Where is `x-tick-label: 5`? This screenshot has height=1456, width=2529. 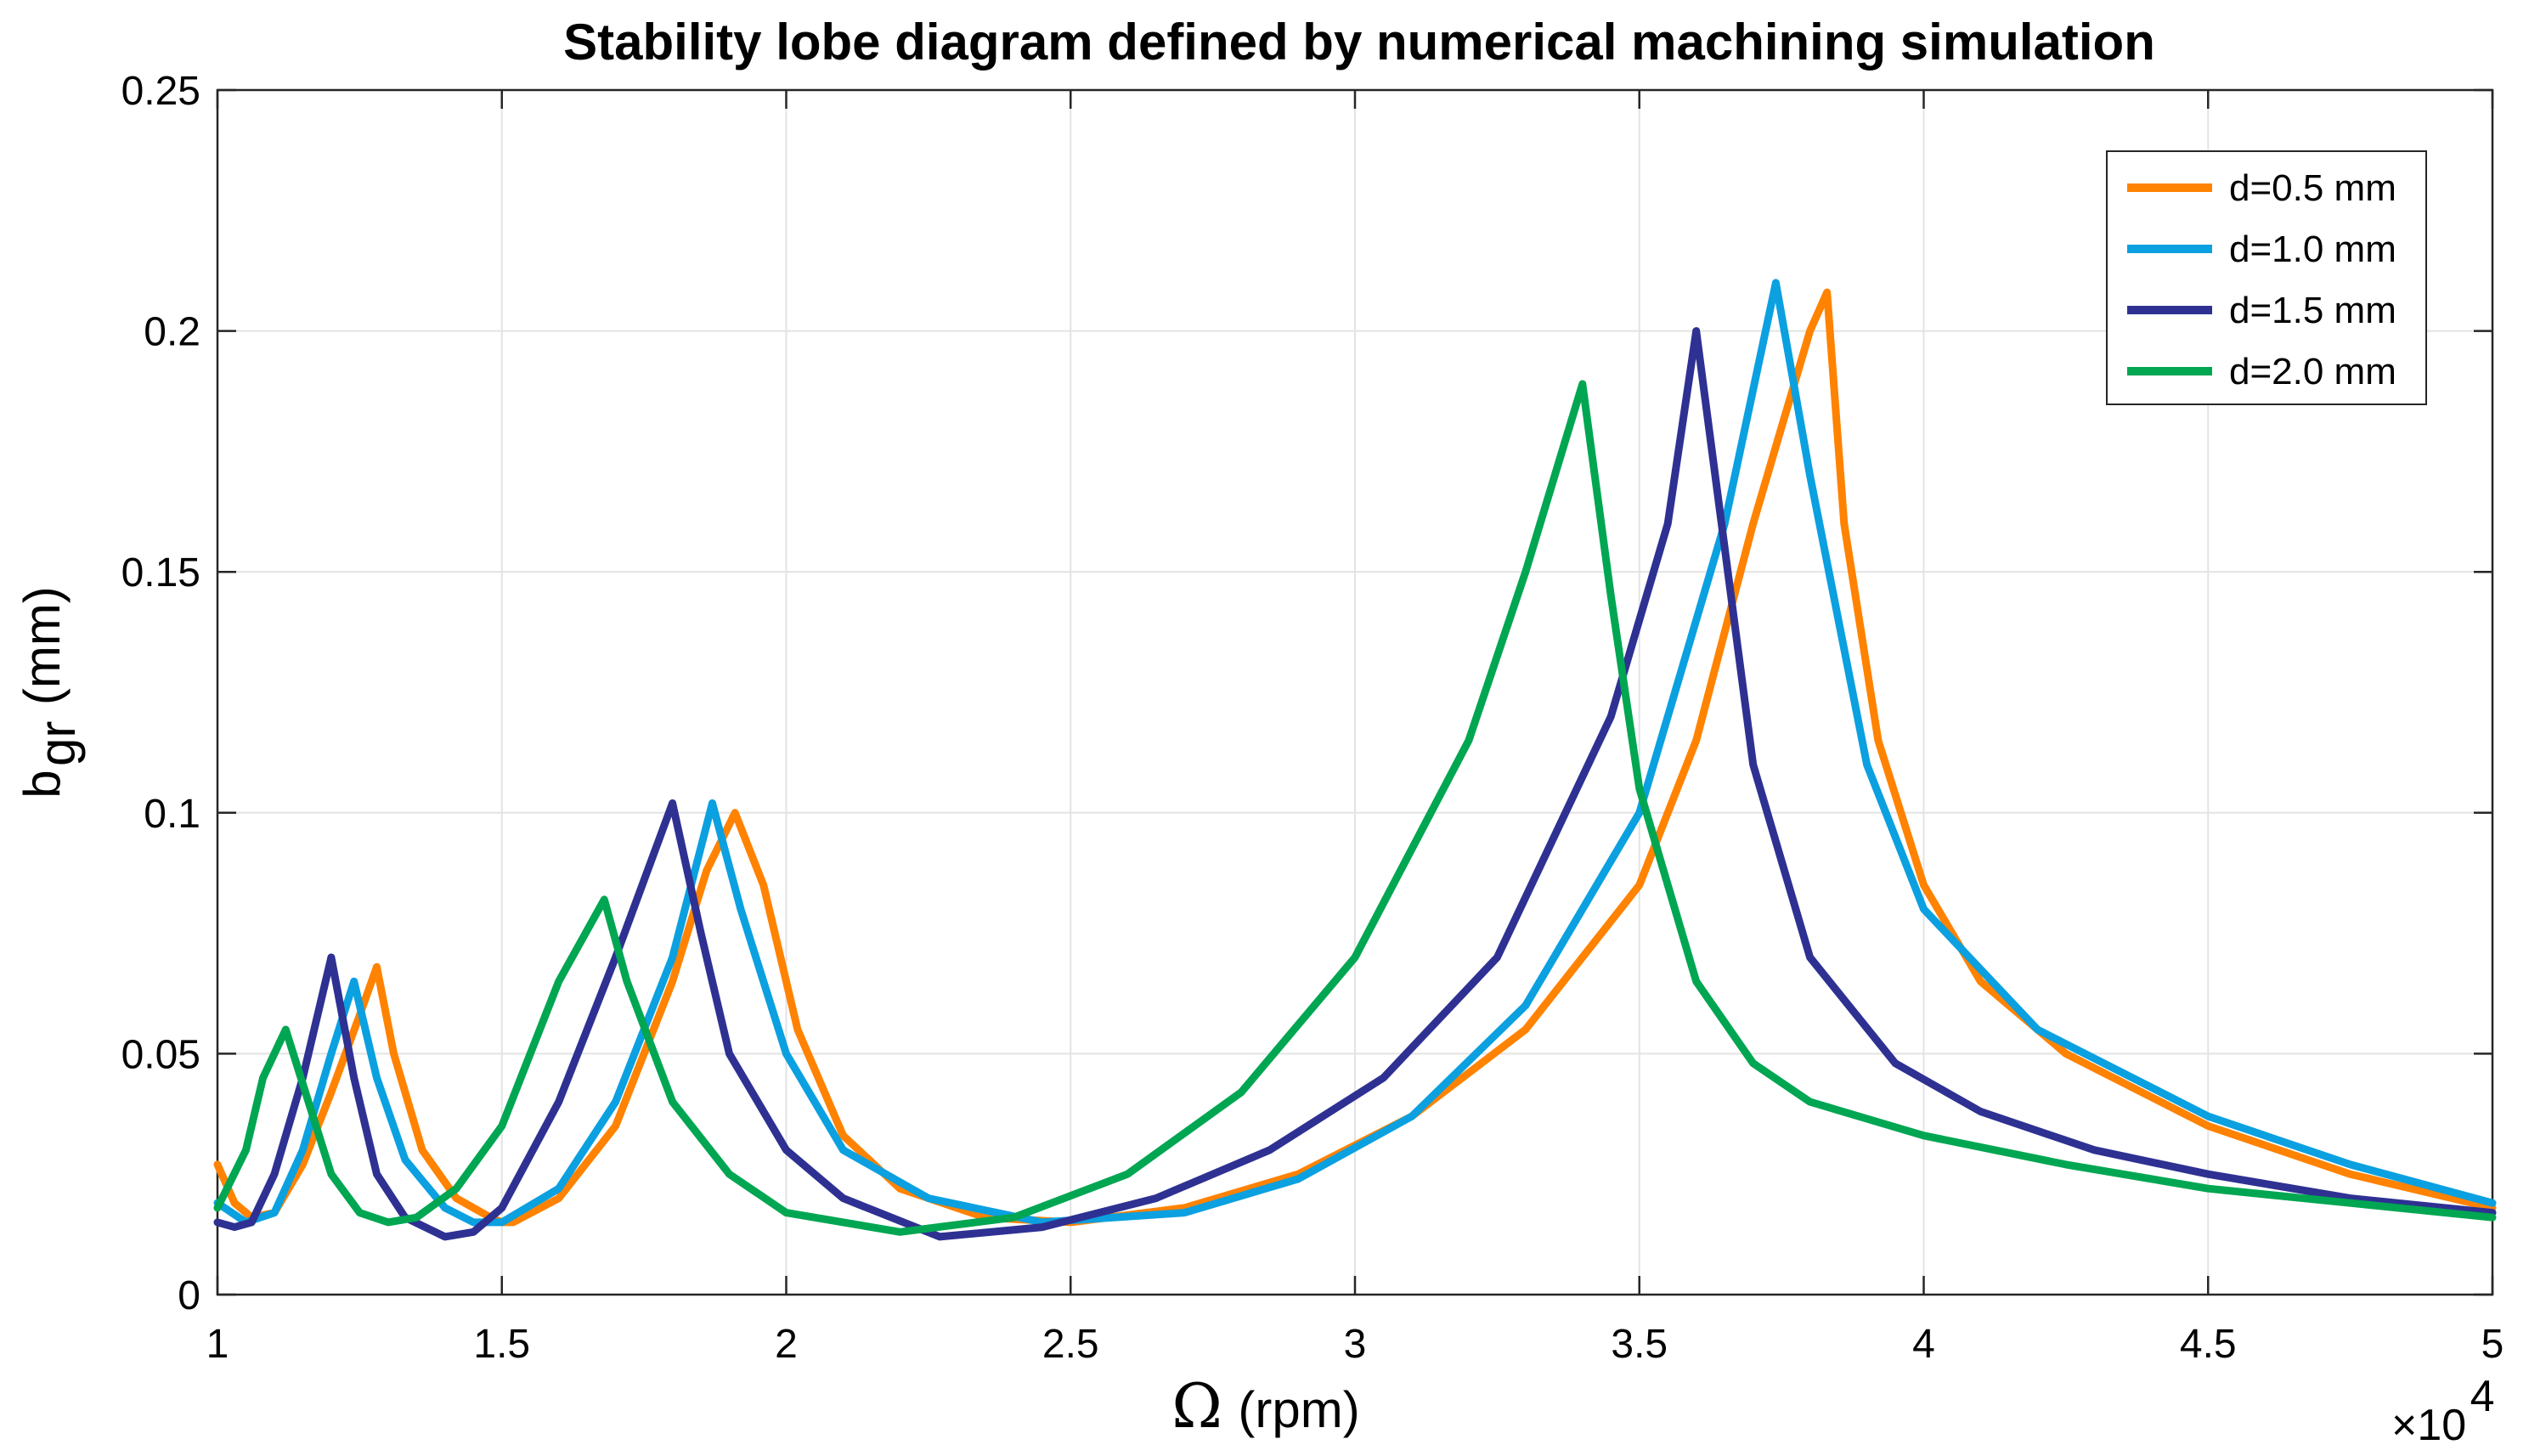
x-tick-label: 5 is located at coordinates (2492, 1345).